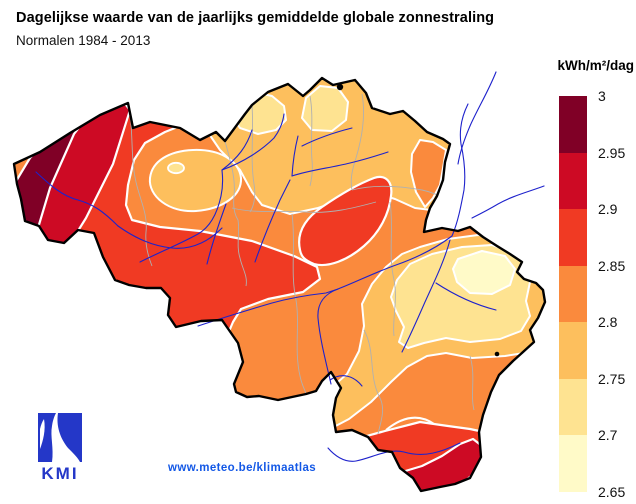 The image size is (636, 504). Describe the element at coordinates (242, 468) in the screenshot. I see `meteo-website-link: www.meteo.be/klimaatlas` at that location.